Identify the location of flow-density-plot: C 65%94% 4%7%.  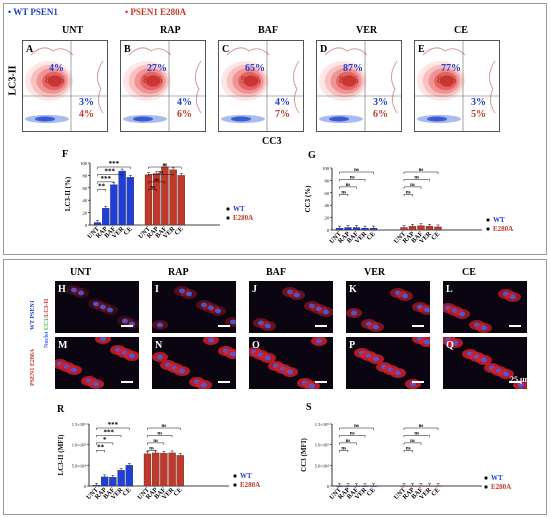
(261, 86).